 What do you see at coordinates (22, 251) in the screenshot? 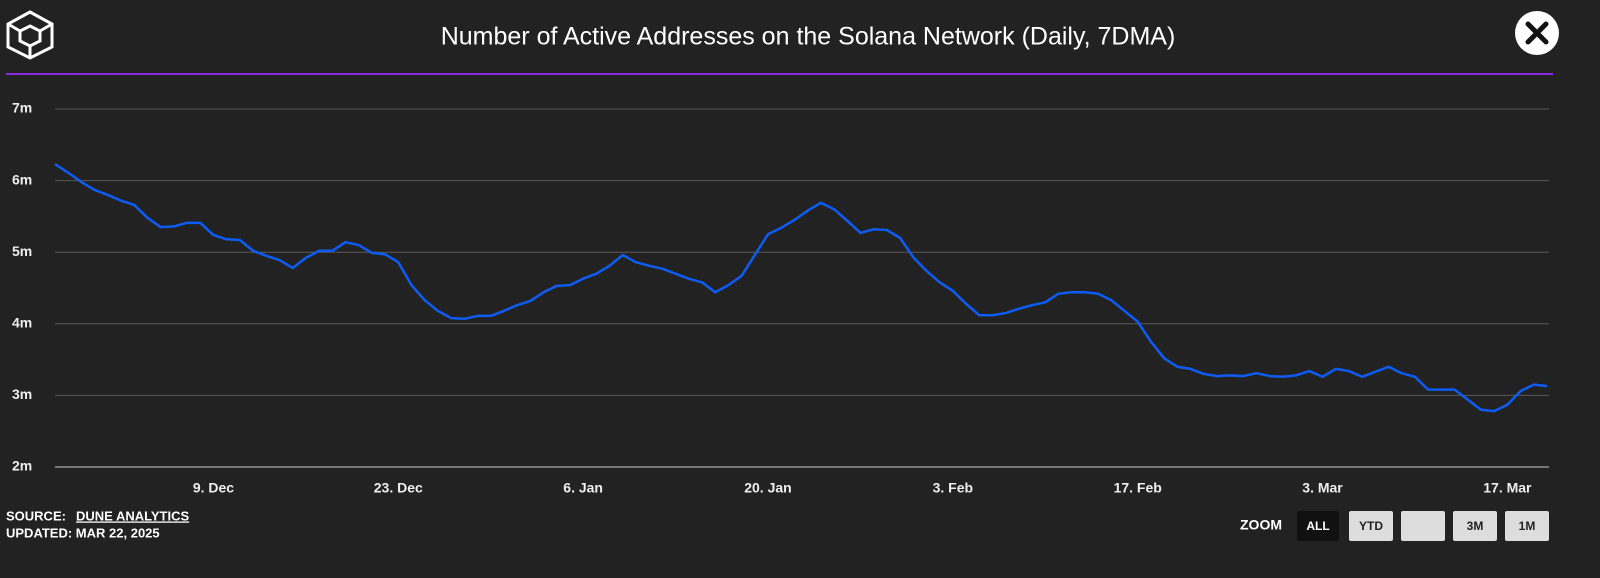
I see `y-tick-label: 5m` at bounding box center [22, 251].